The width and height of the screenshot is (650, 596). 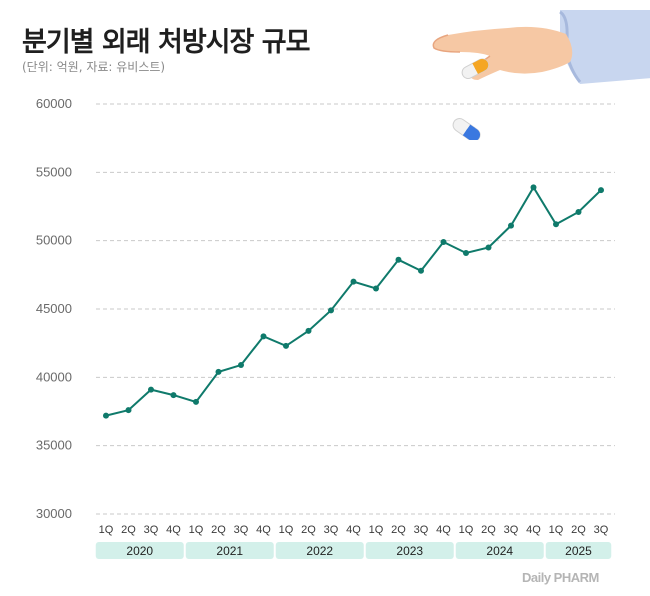 What do you see at coordinates (94, 67) in the screenshot?
I see `chart-subtitle: (단위: 억원, 자료: 유비스트)` at bounding box center [94, 67].